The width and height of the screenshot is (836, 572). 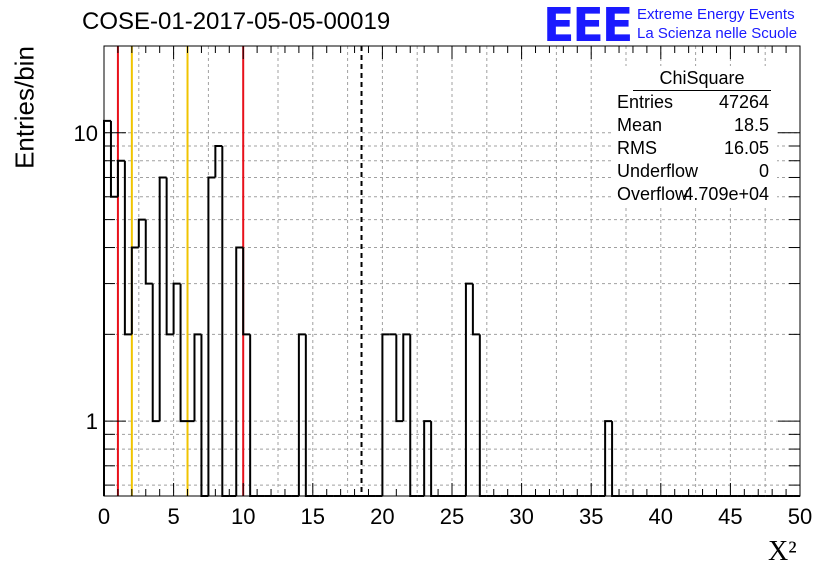 What do you see at coordinates (588, 26) in the screenshot?
I see `eee-logo: EEE` at bounding box center [588, 26].